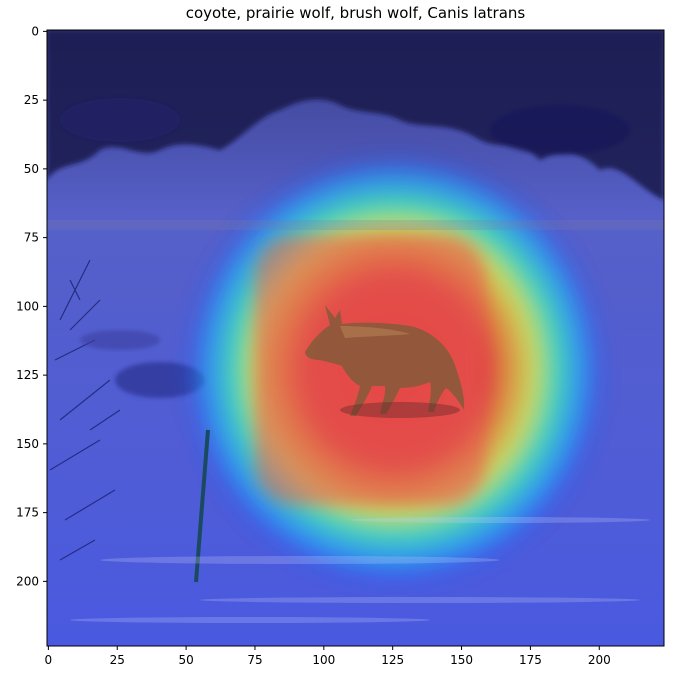  What do you see at coordinates (117, 660) in the screenshot?
I see `x-tick-label: 25` at bounding box center [117, 660].